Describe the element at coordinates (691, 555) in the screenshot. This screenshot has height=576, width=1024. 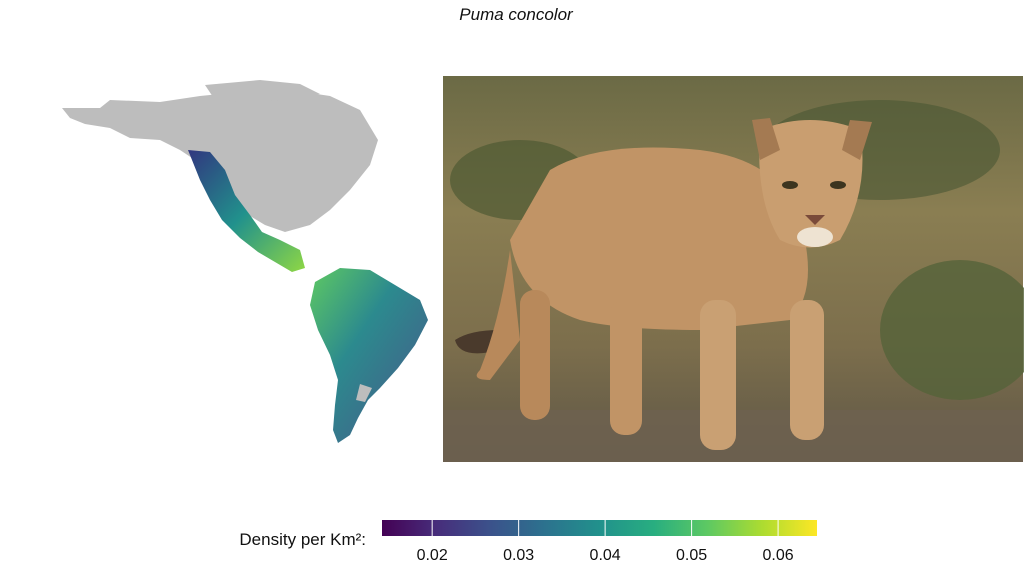
I see `tick-label: 0.05` at that location.